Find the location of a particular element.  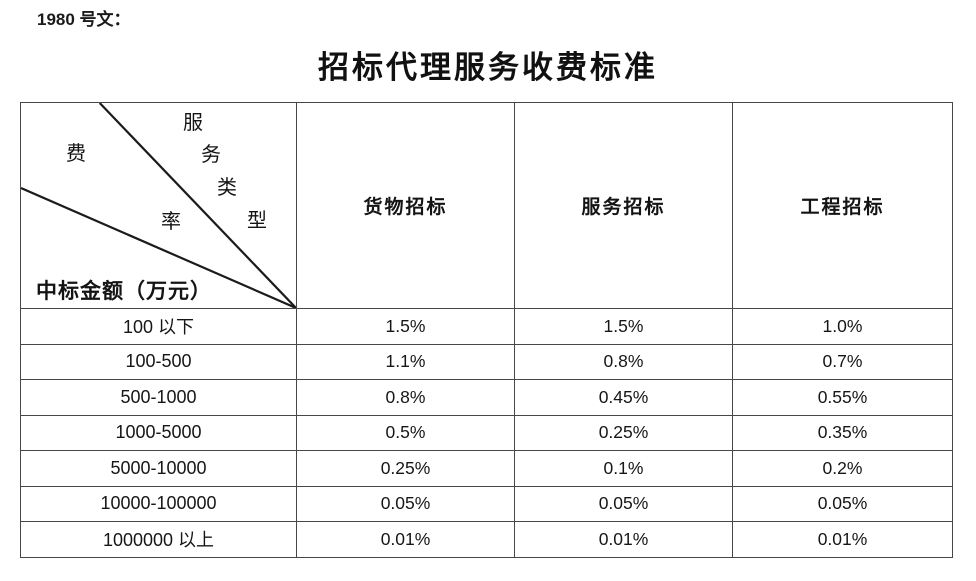

table-row: 500-1000 0.8% 0.45% 0.55% is located at coordinates (486, 397).